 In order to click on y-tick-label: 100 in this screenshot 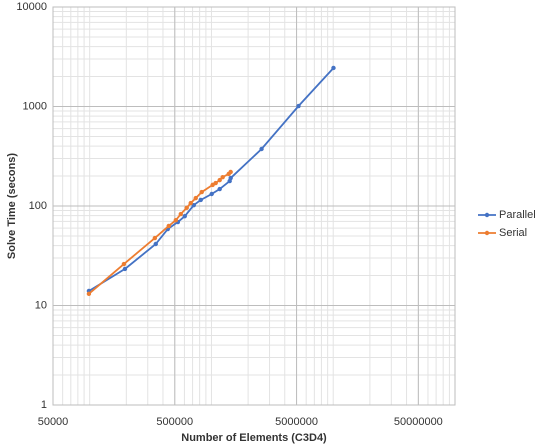, I will do `click(38, 206)`.